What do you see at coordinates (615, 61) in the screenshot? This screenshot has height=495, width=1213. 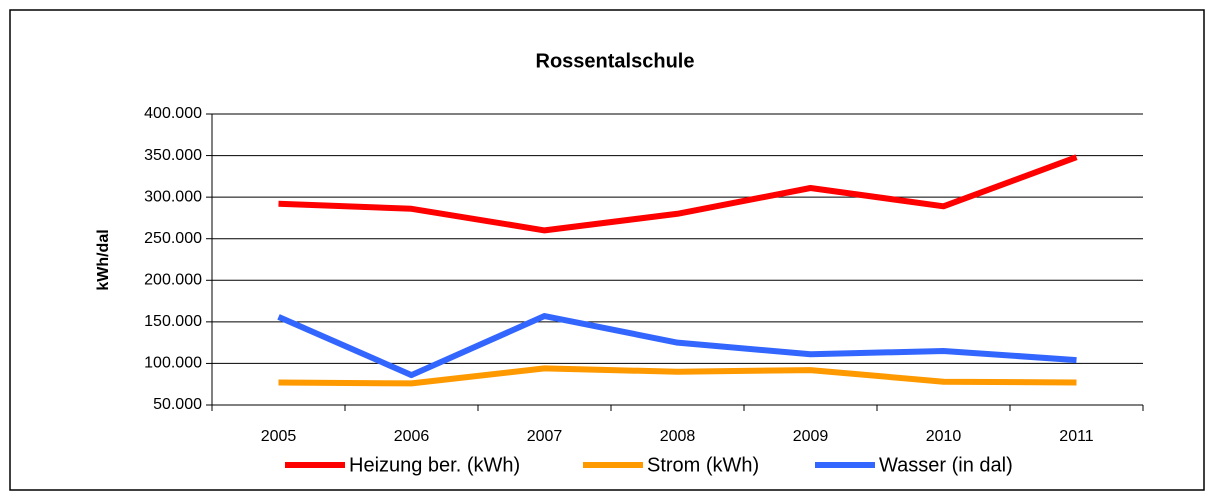 I see `chart-title: Rossentalschule` at bounding box center [615, 61].